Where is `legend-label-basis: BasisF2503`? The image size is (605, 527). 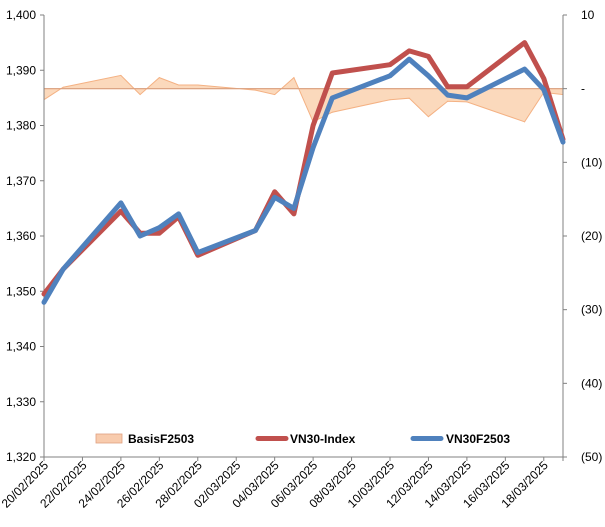 legend-label-basis: BasisF2503 is located at coordinates (161, 439).